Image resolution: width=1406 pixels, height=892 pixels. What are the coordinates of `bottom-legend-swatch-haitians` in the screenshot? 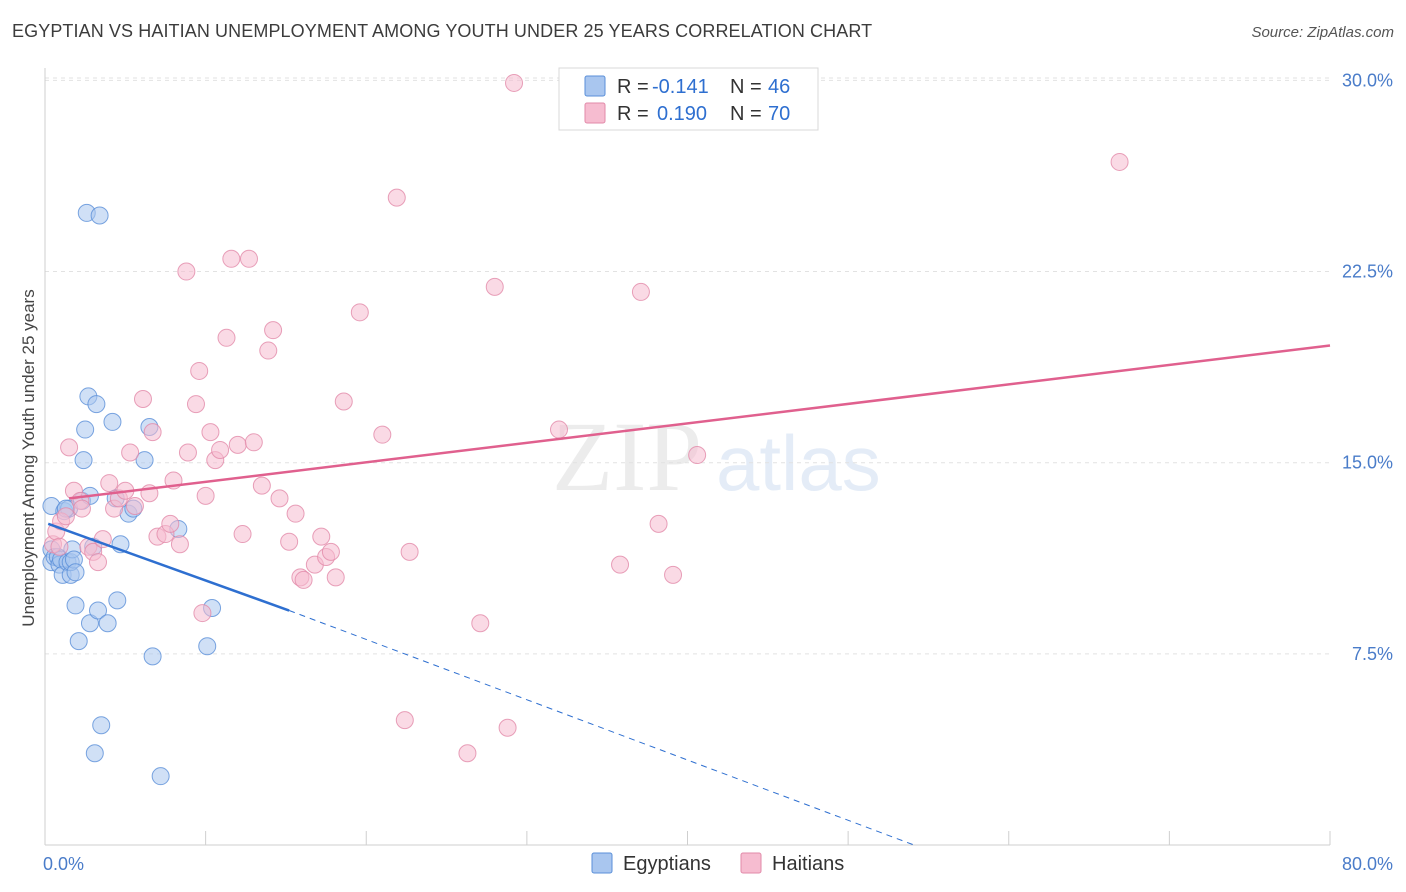 It's located at (751, 863).